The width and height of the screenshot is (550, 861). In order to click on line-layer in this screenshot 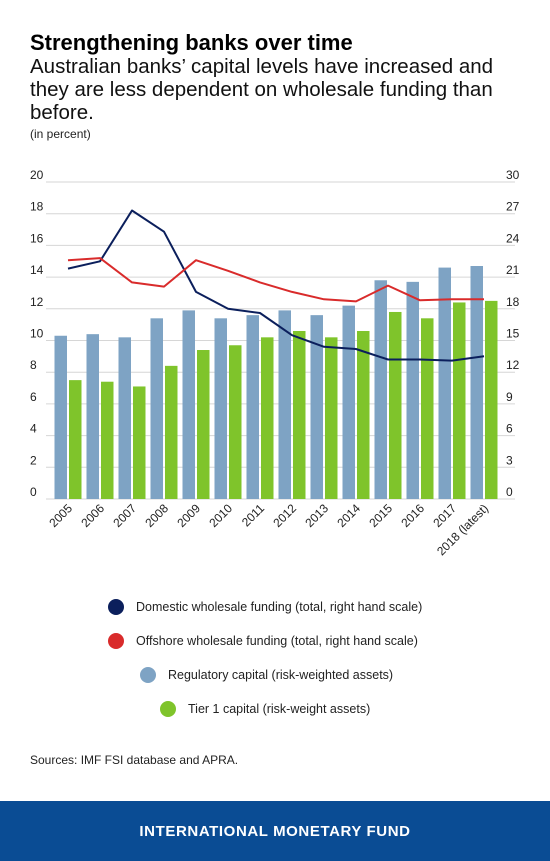, I will do `click(276, 285)`.